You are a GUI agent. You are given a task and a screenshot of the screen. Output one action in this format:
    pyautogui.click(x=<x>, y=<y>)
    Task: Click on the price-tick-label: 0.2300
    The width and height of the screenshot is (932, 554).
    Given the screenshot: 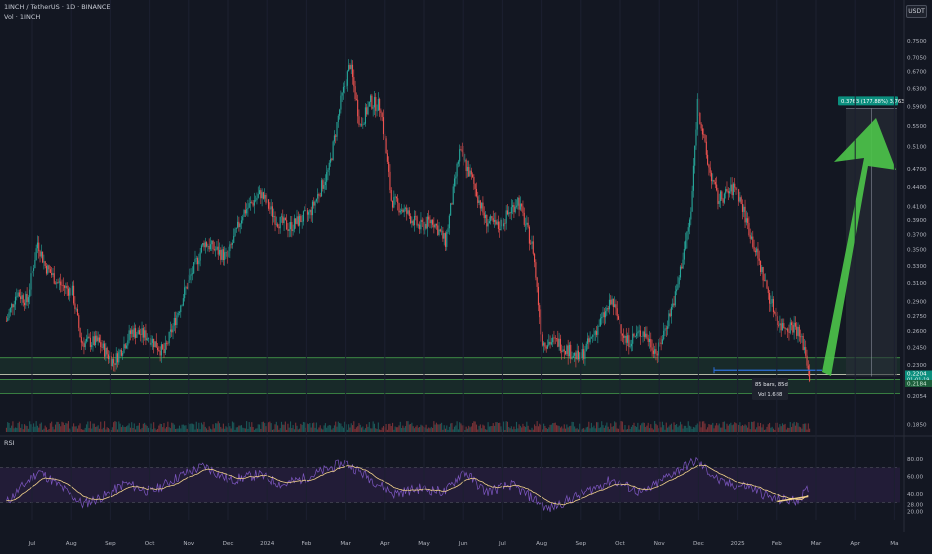 What is the action you would take?
    pyautogui.click(x=917, y=366)
    